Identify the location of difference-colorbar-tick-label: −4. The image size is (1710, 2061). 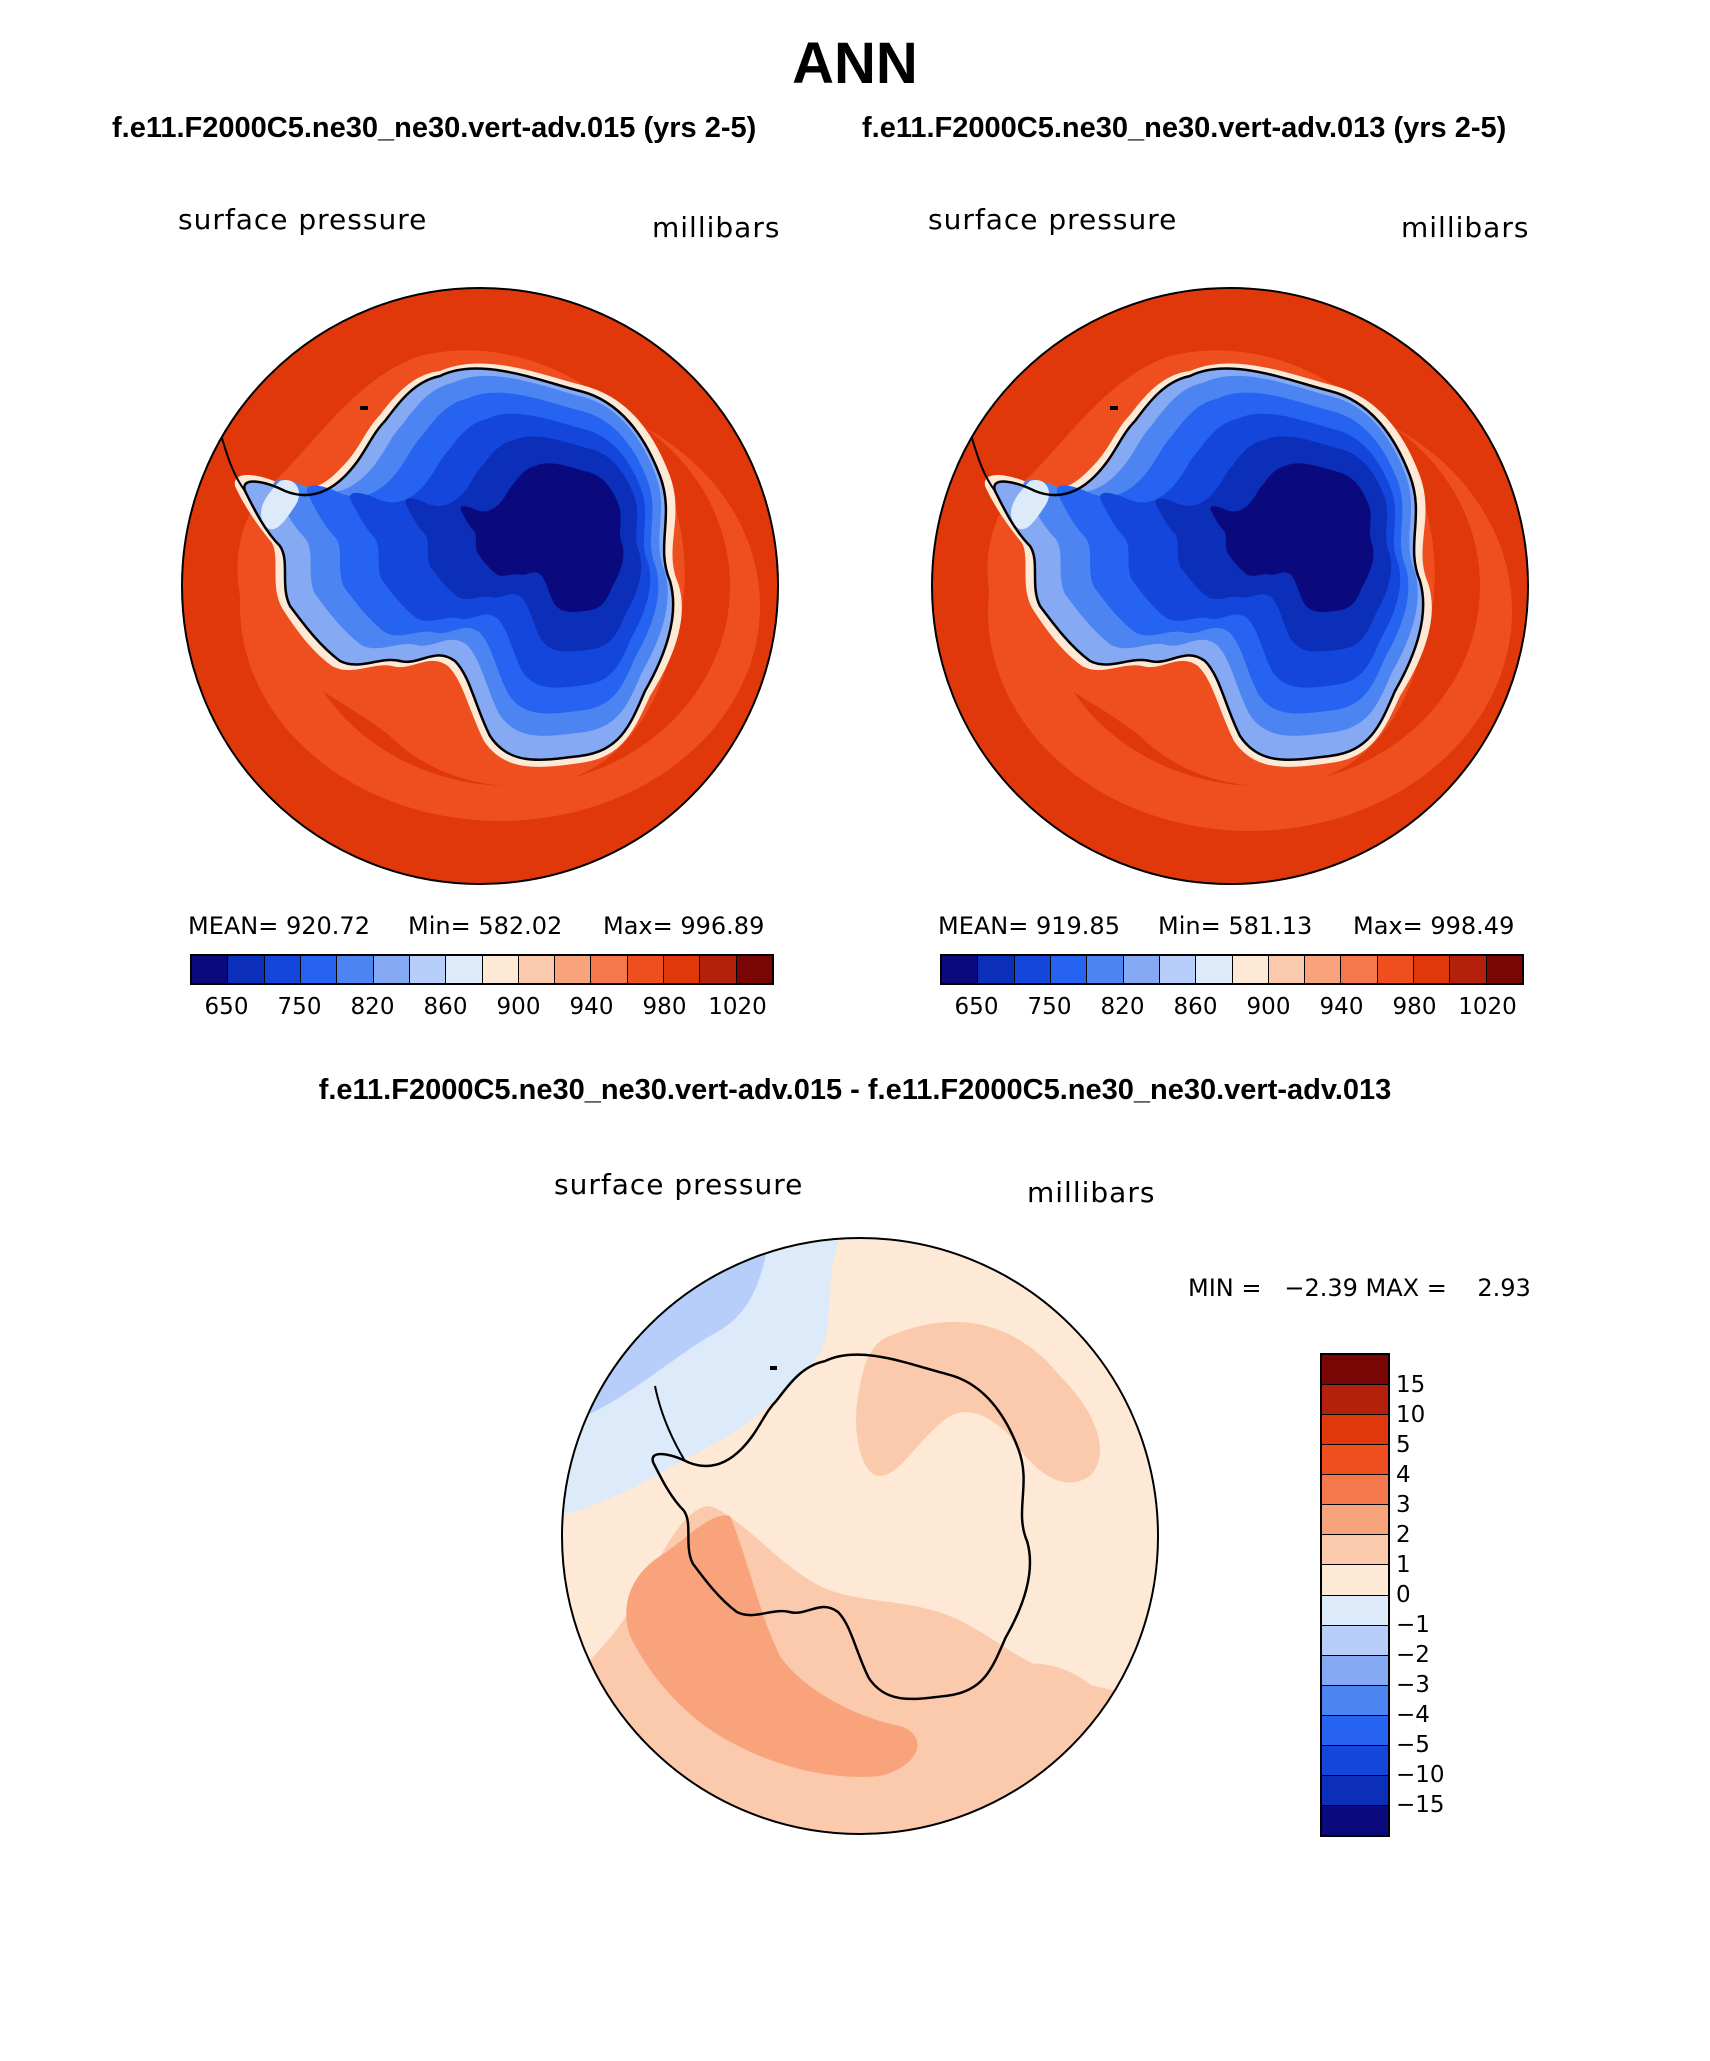
(1413, 1715).